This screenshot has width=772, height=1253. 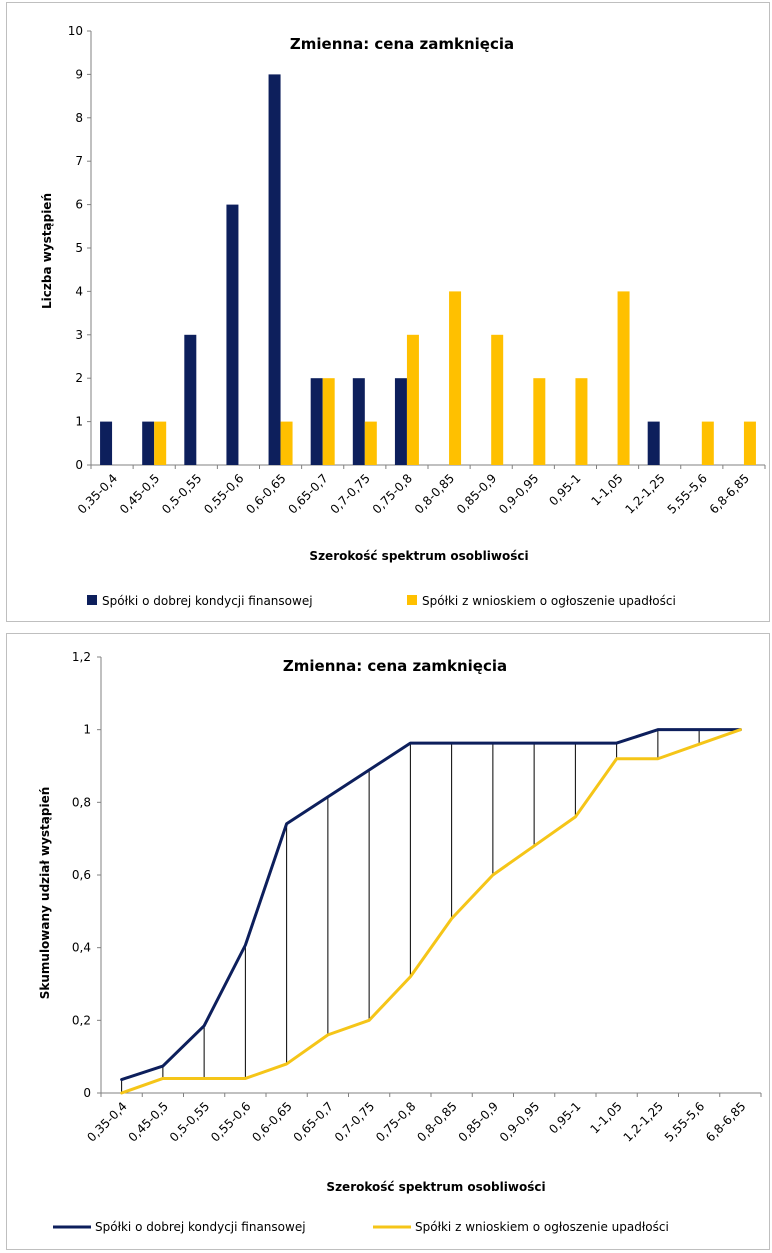 What do you see at coordinates (79, 335) in the screenshot?
I see `y-tick-label: 3` at bounding box center [79, 335].